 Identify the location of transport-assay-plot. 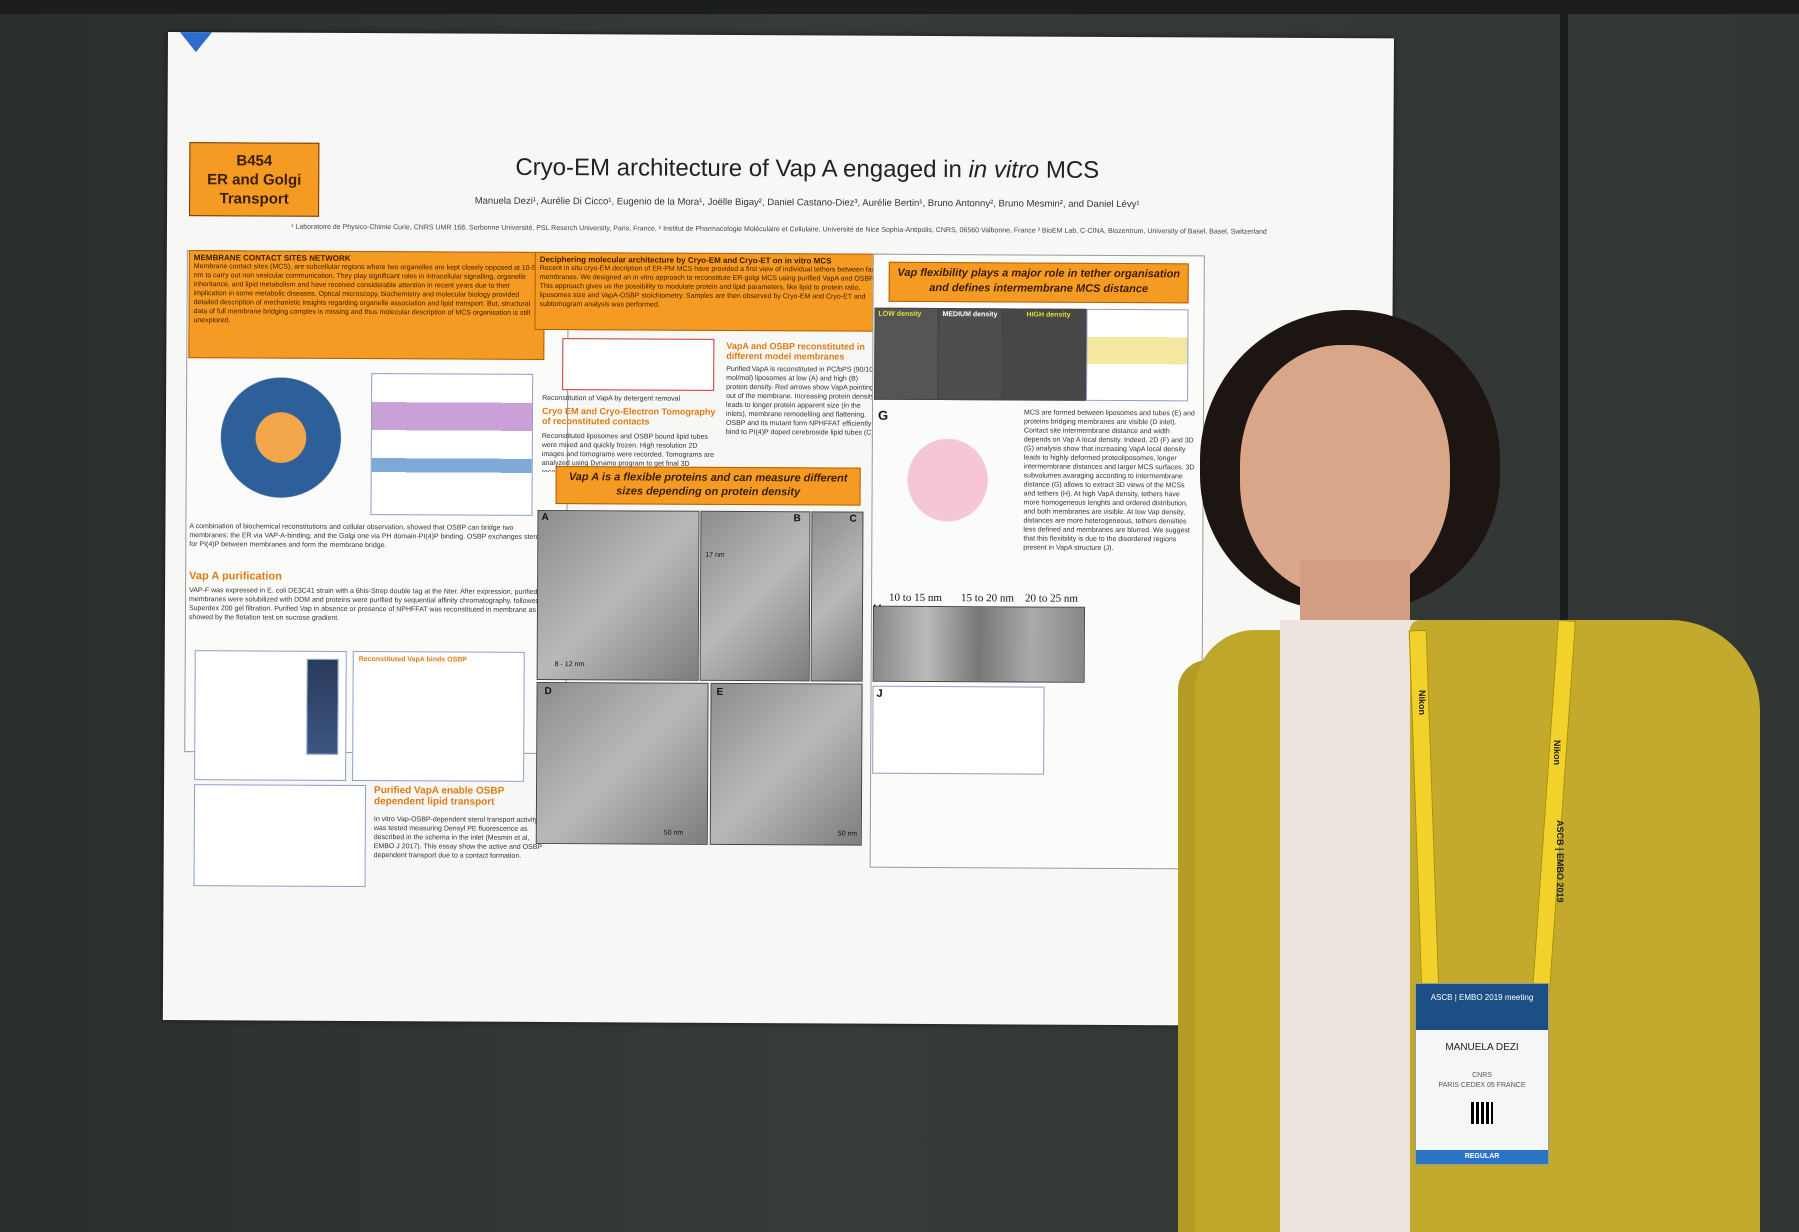
(280, 836).